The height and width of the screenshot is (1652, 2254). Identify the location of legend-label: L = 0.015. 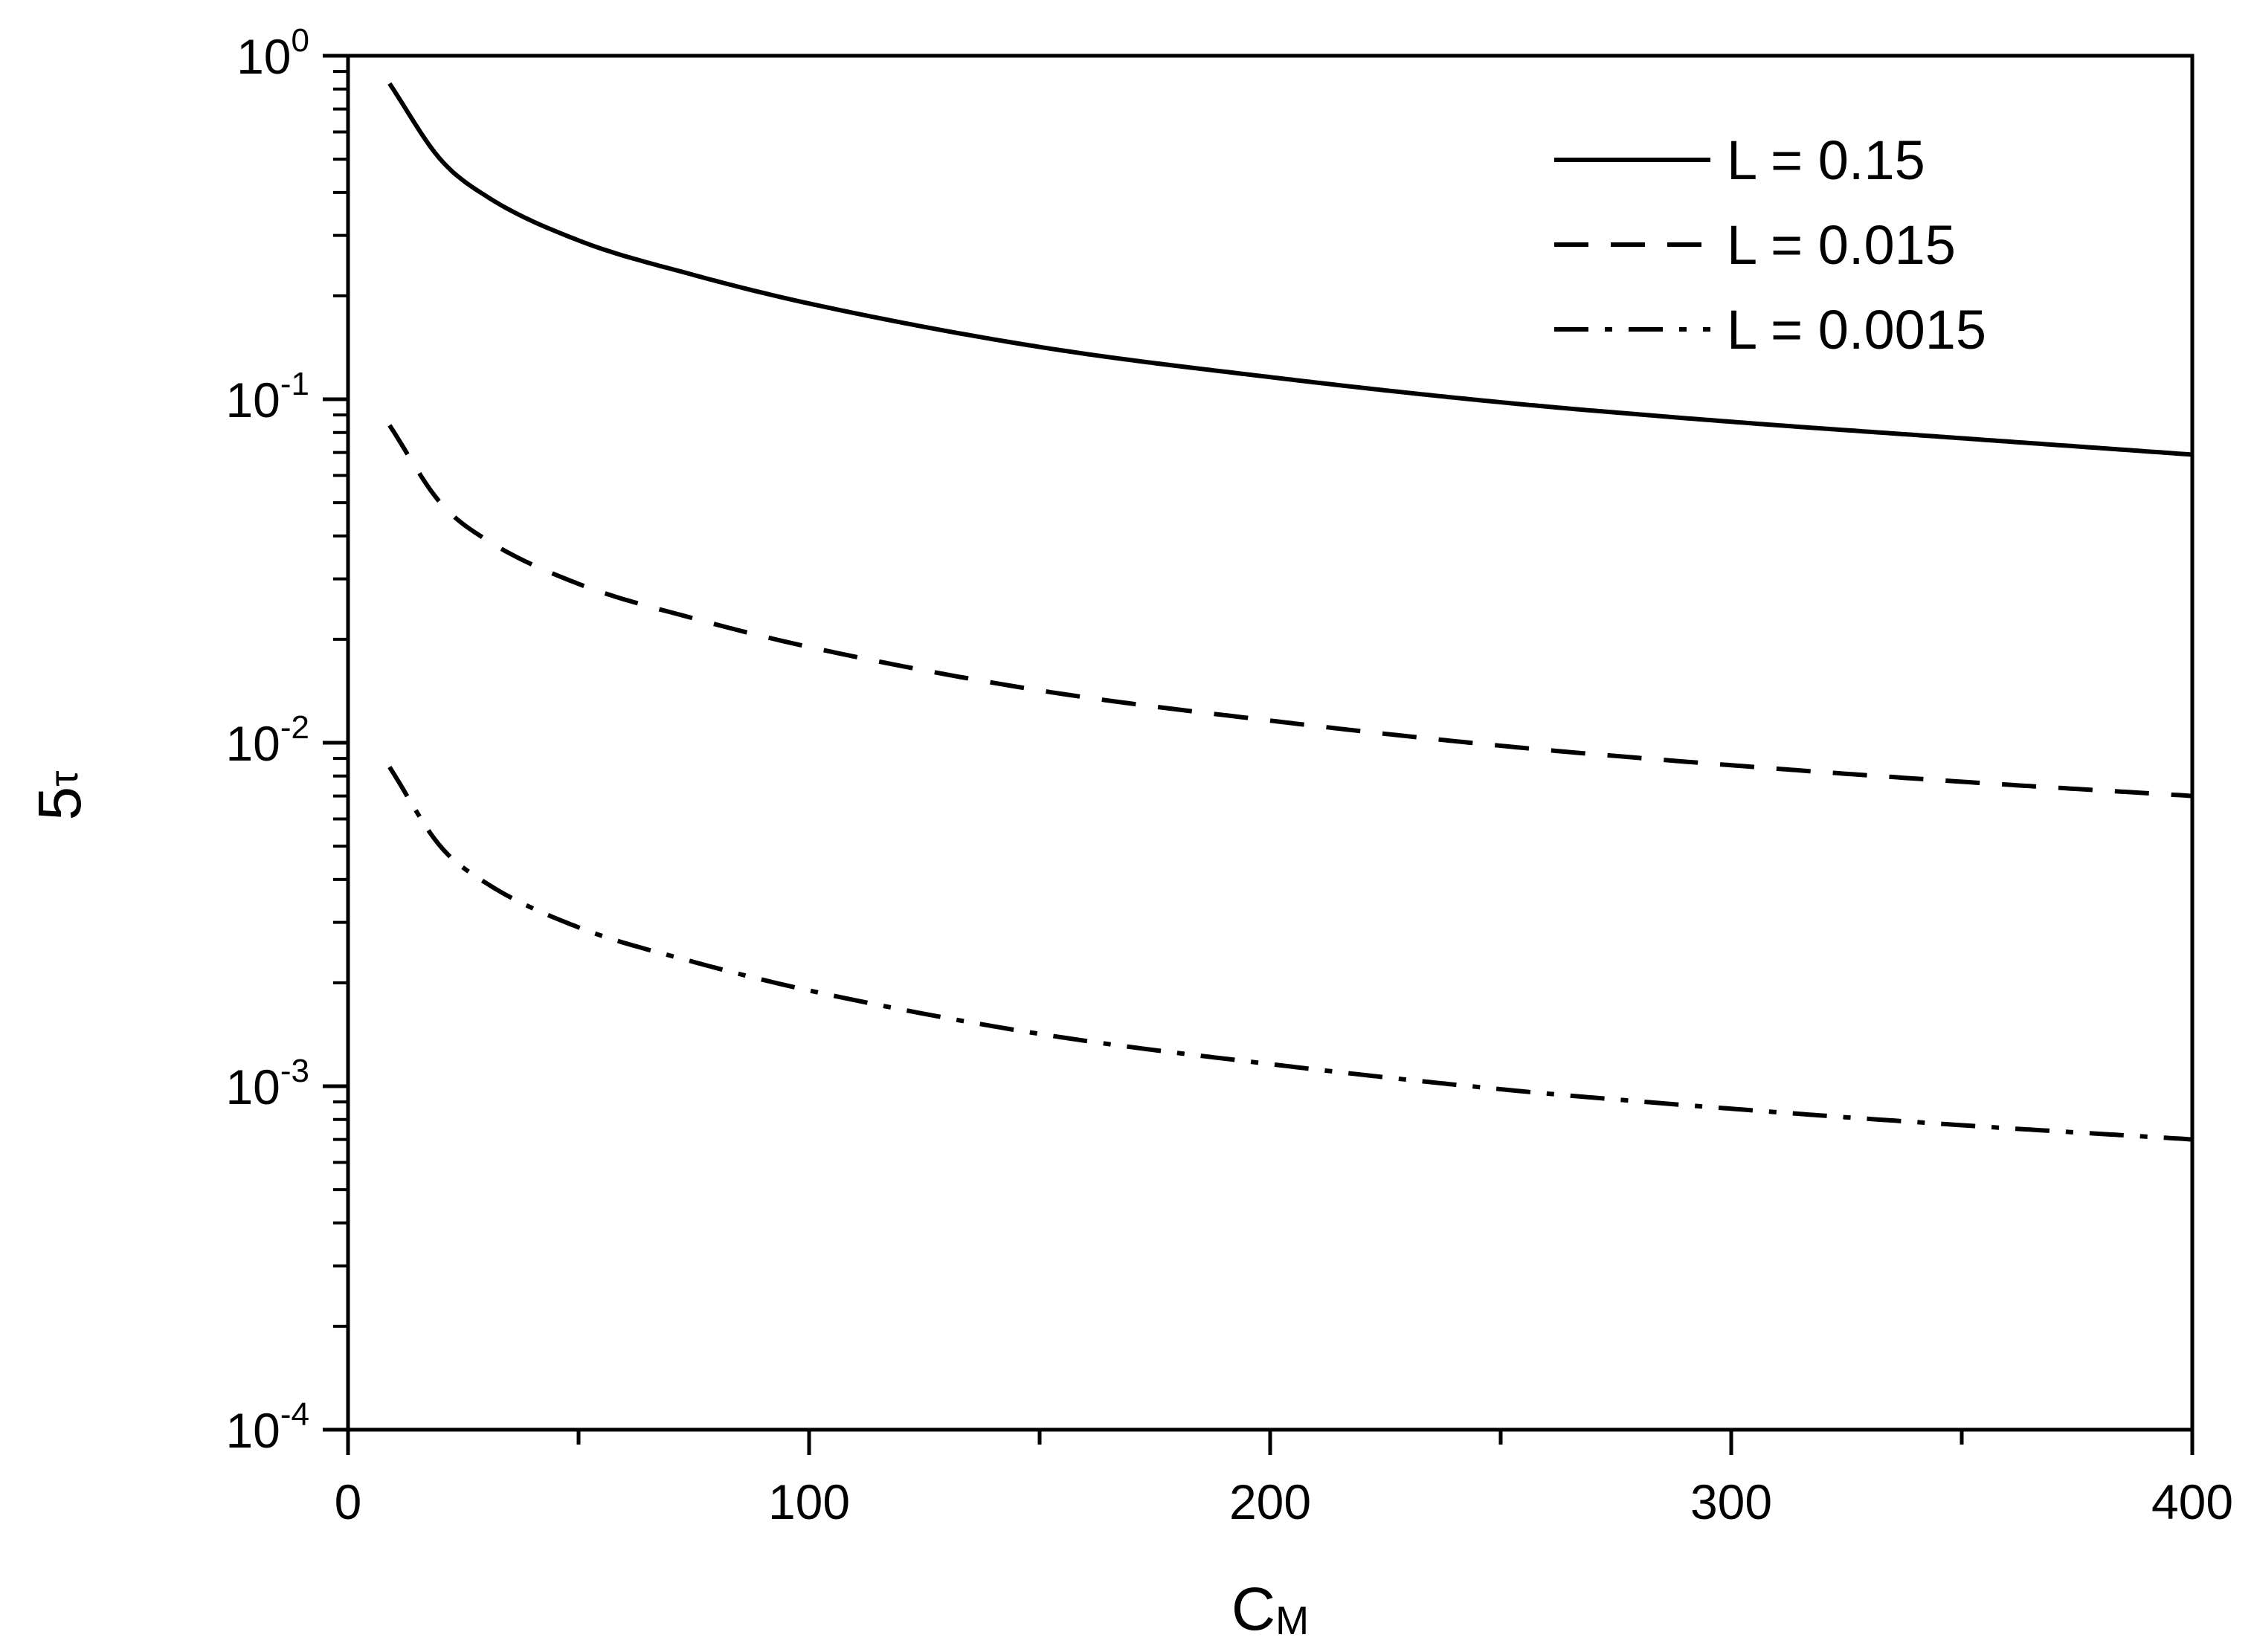
(1841, 245).